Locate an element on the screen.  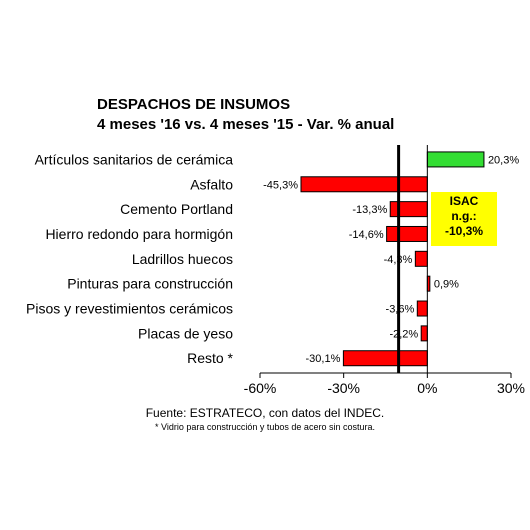
category-label: Pinturas para construcción is located at coordinates (150, 284).